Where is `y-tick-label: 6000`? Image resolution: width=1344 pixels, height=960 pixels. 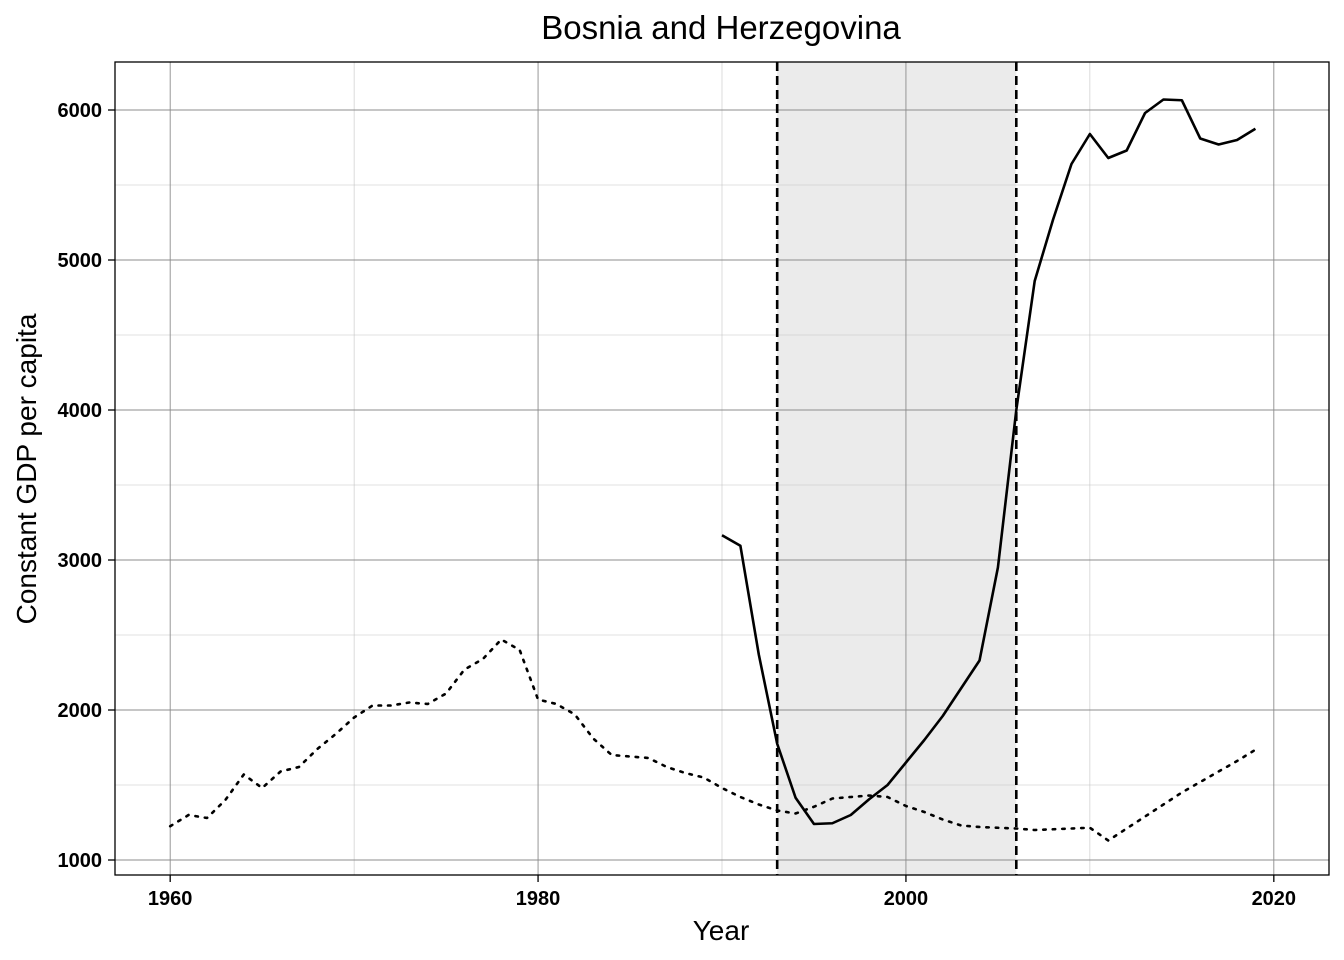
y-tick-label: 6000 is located at coordinates (80, 111).